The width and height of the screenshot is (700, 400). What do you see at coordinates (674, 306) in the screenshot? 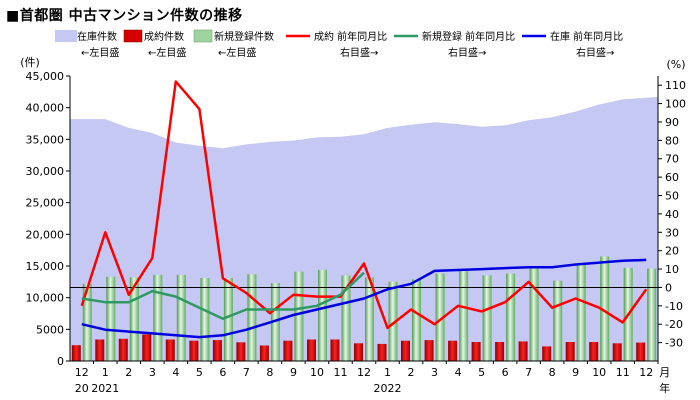
I see `right-tick-label: -10` at bounding box center [674, 306].